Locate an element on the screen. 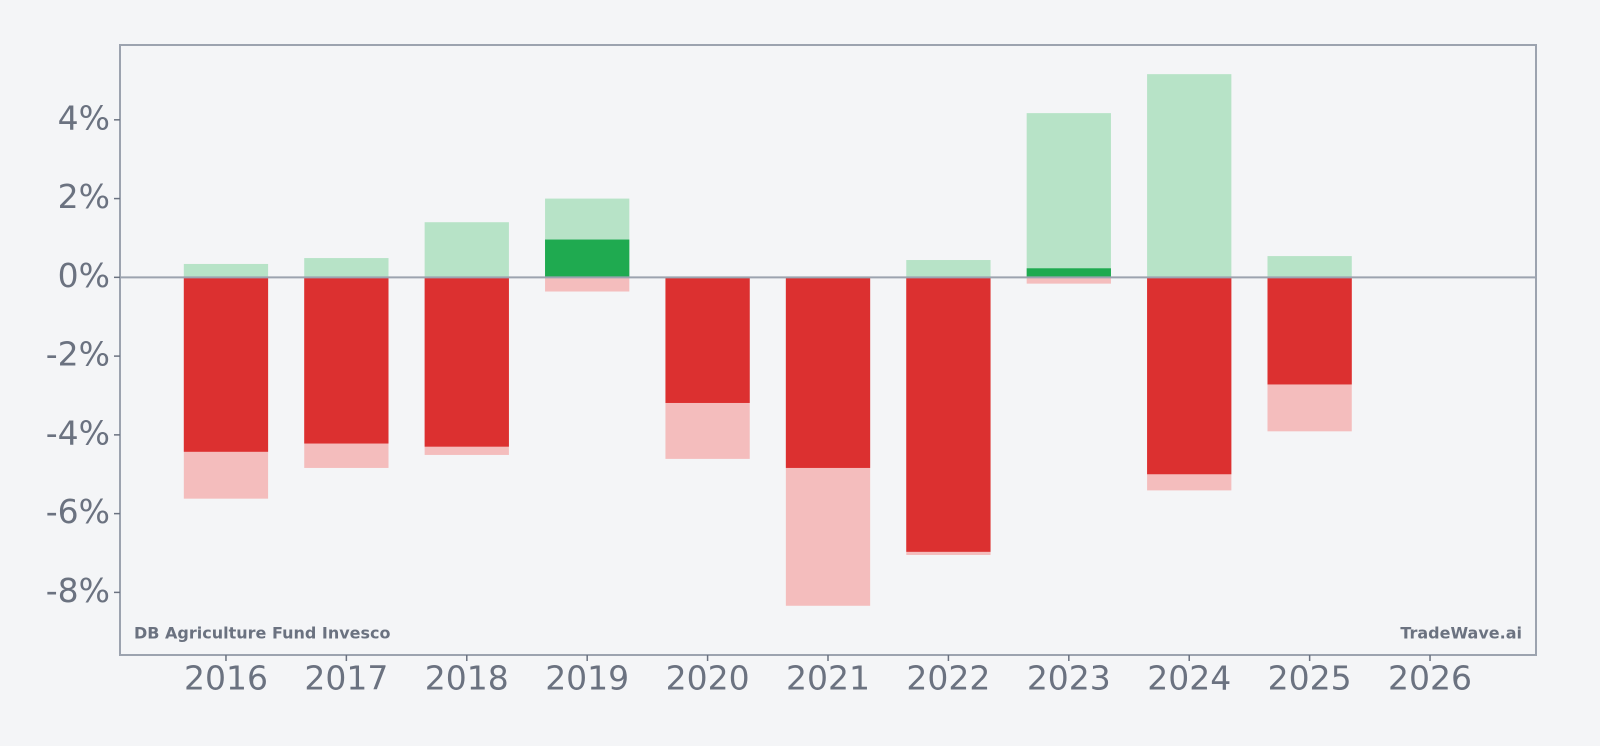  y-tick-label: 2% is located at coordinates (84, 196).